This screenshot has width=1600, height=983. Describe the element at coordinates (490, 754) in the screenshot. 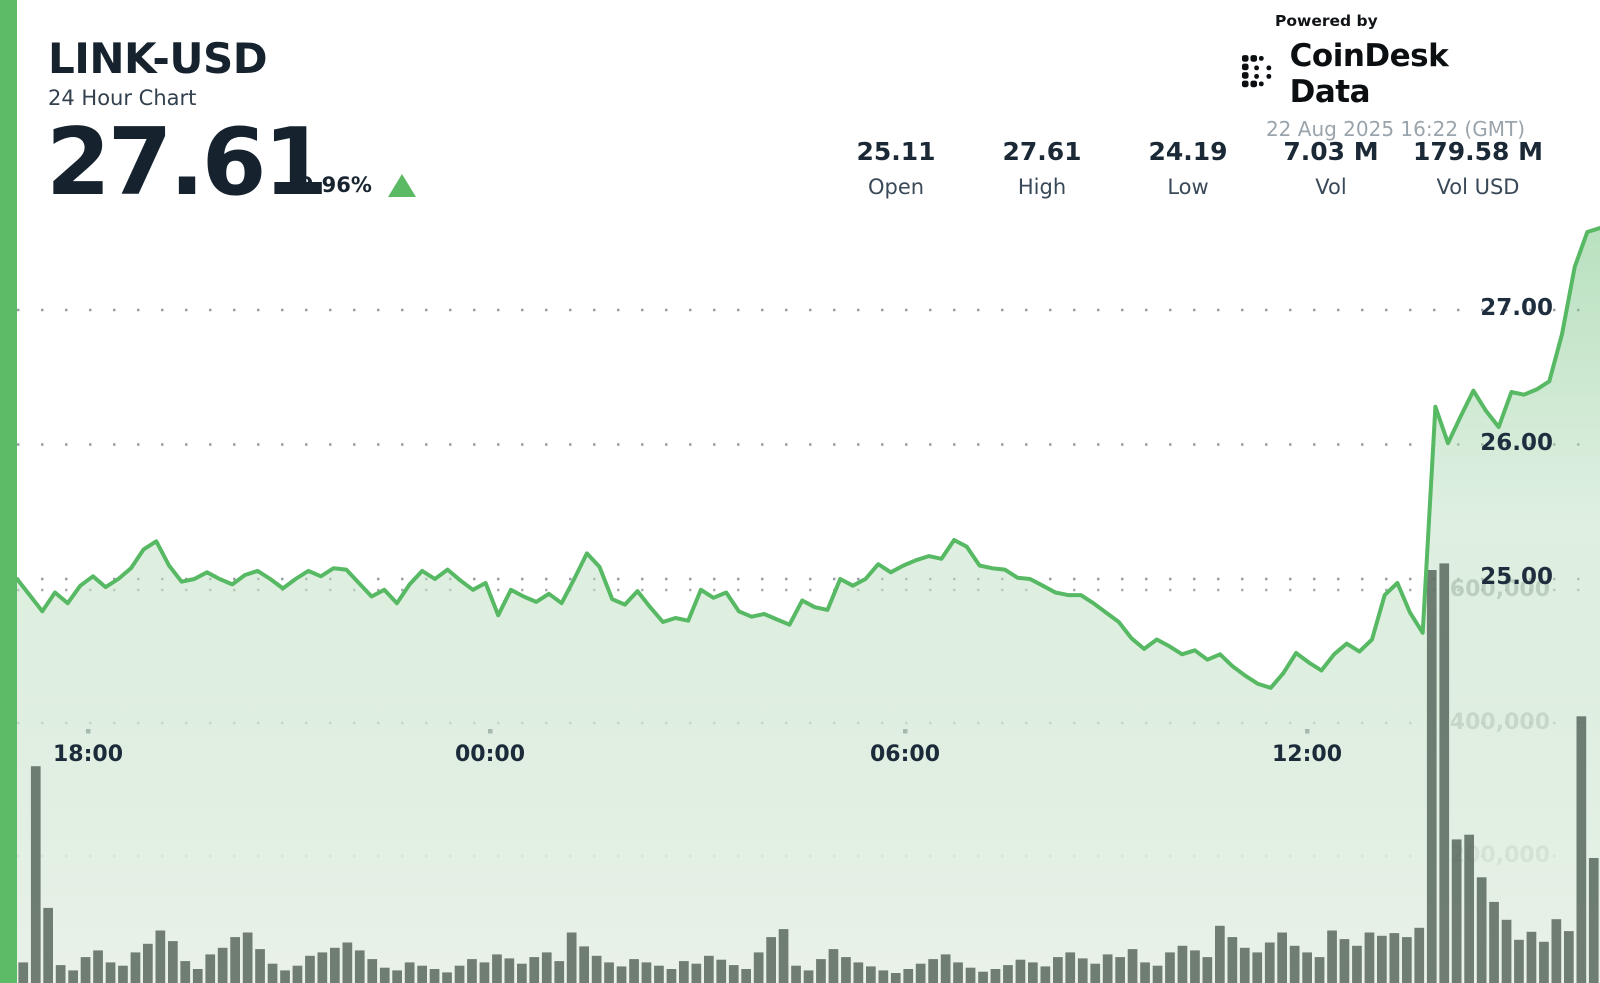

I see `time-axis-label: 00:00` at that location.